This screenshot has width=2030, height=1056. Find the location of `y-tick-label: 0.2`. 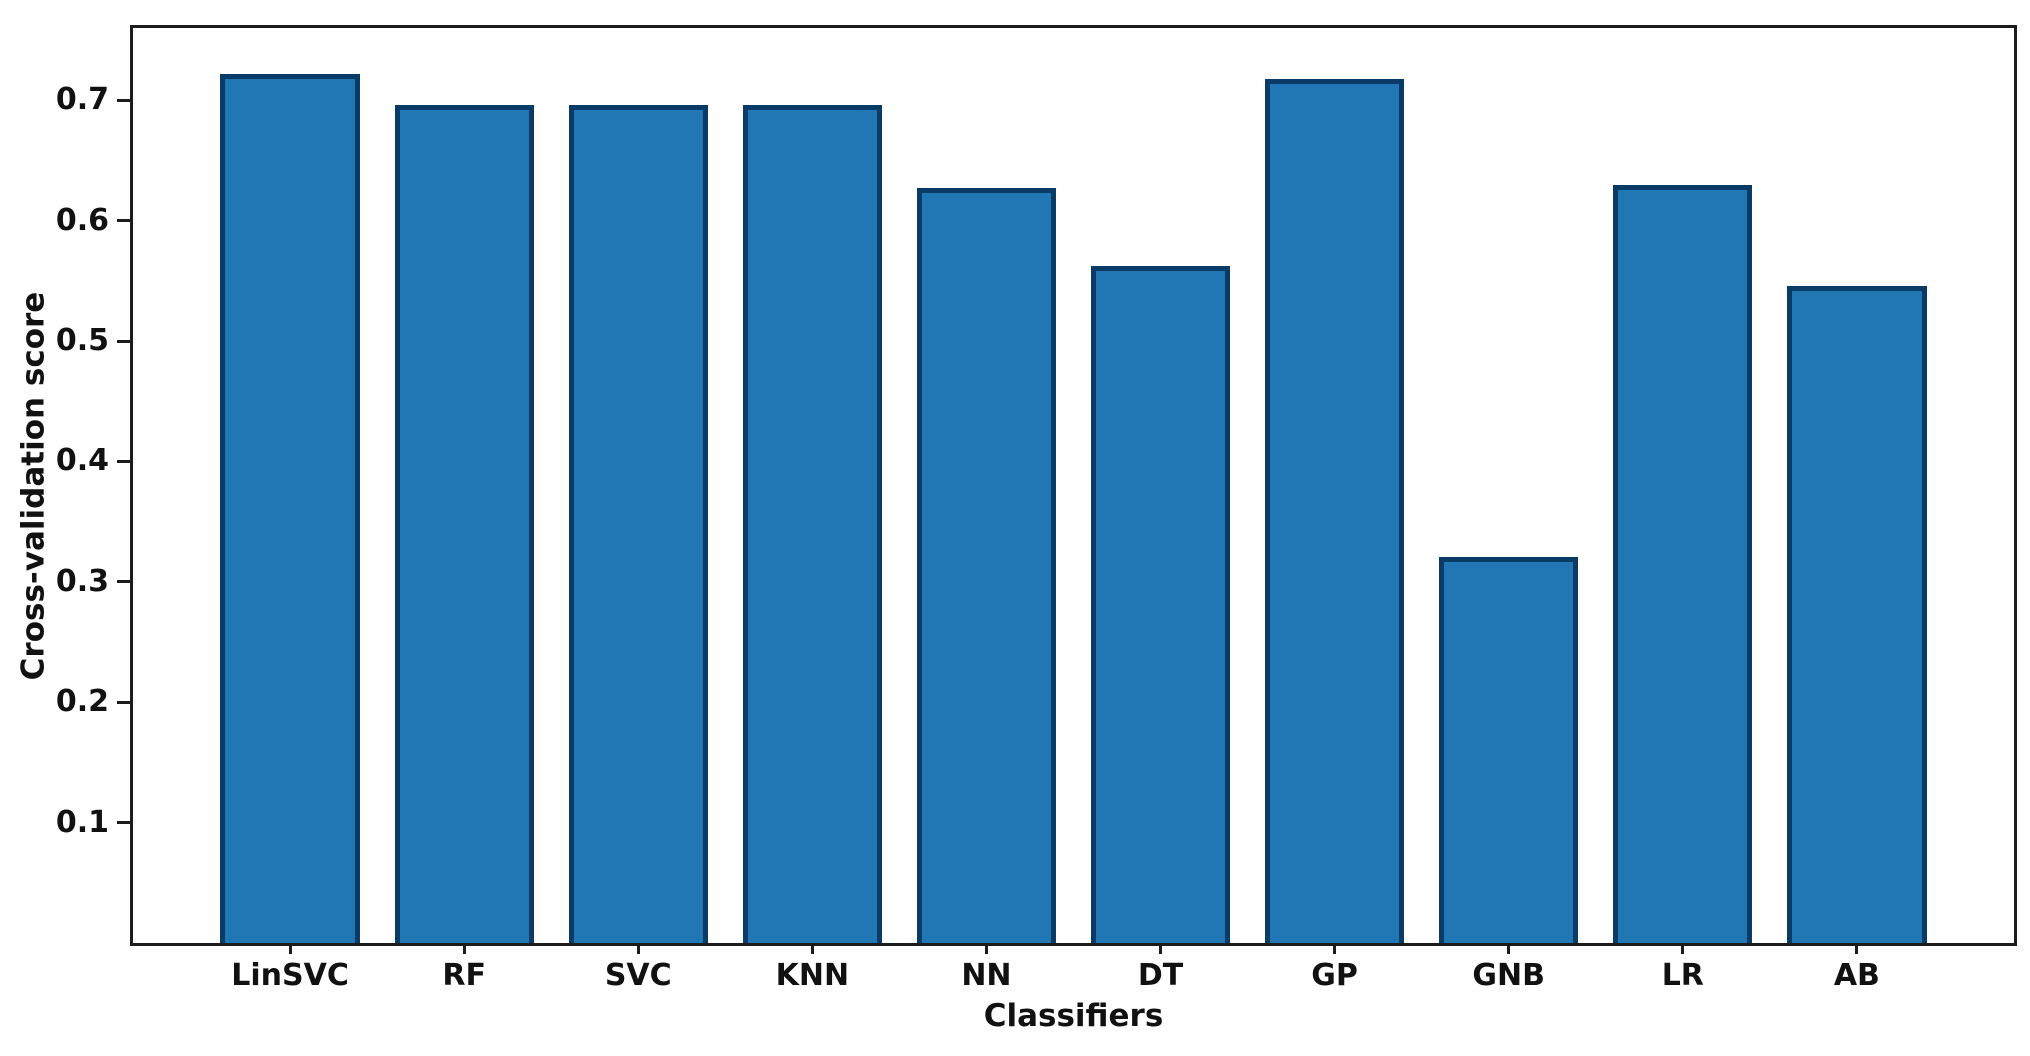

y-tick-label: 0.2 is located at coordinates (82, 702).